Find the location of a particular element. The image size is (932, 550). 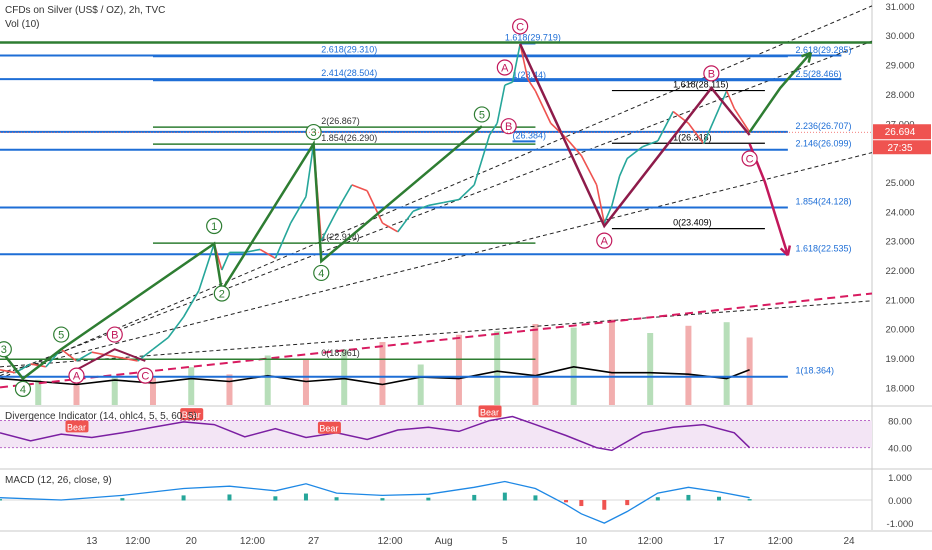

divergence-band is located at coordinates (436, 434).